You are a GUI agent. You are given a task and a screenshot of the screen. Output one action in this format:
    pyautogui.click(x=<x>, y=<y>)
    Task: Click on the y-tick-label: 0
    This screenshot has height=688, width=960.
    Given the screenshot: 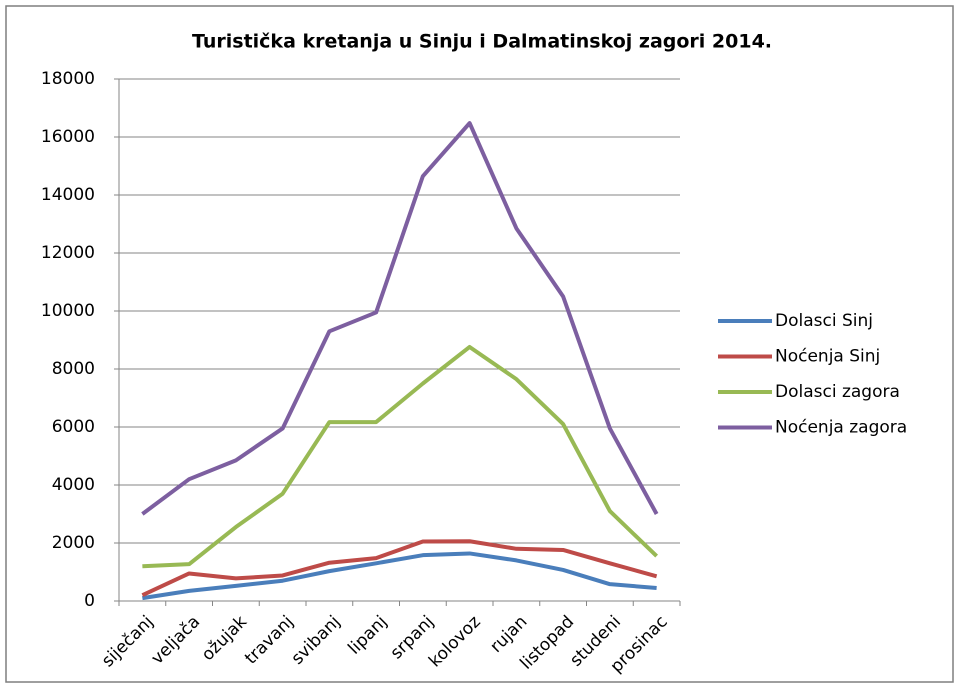 What is the action you would take?
    pyautogui.click(x=89, y=601)
    